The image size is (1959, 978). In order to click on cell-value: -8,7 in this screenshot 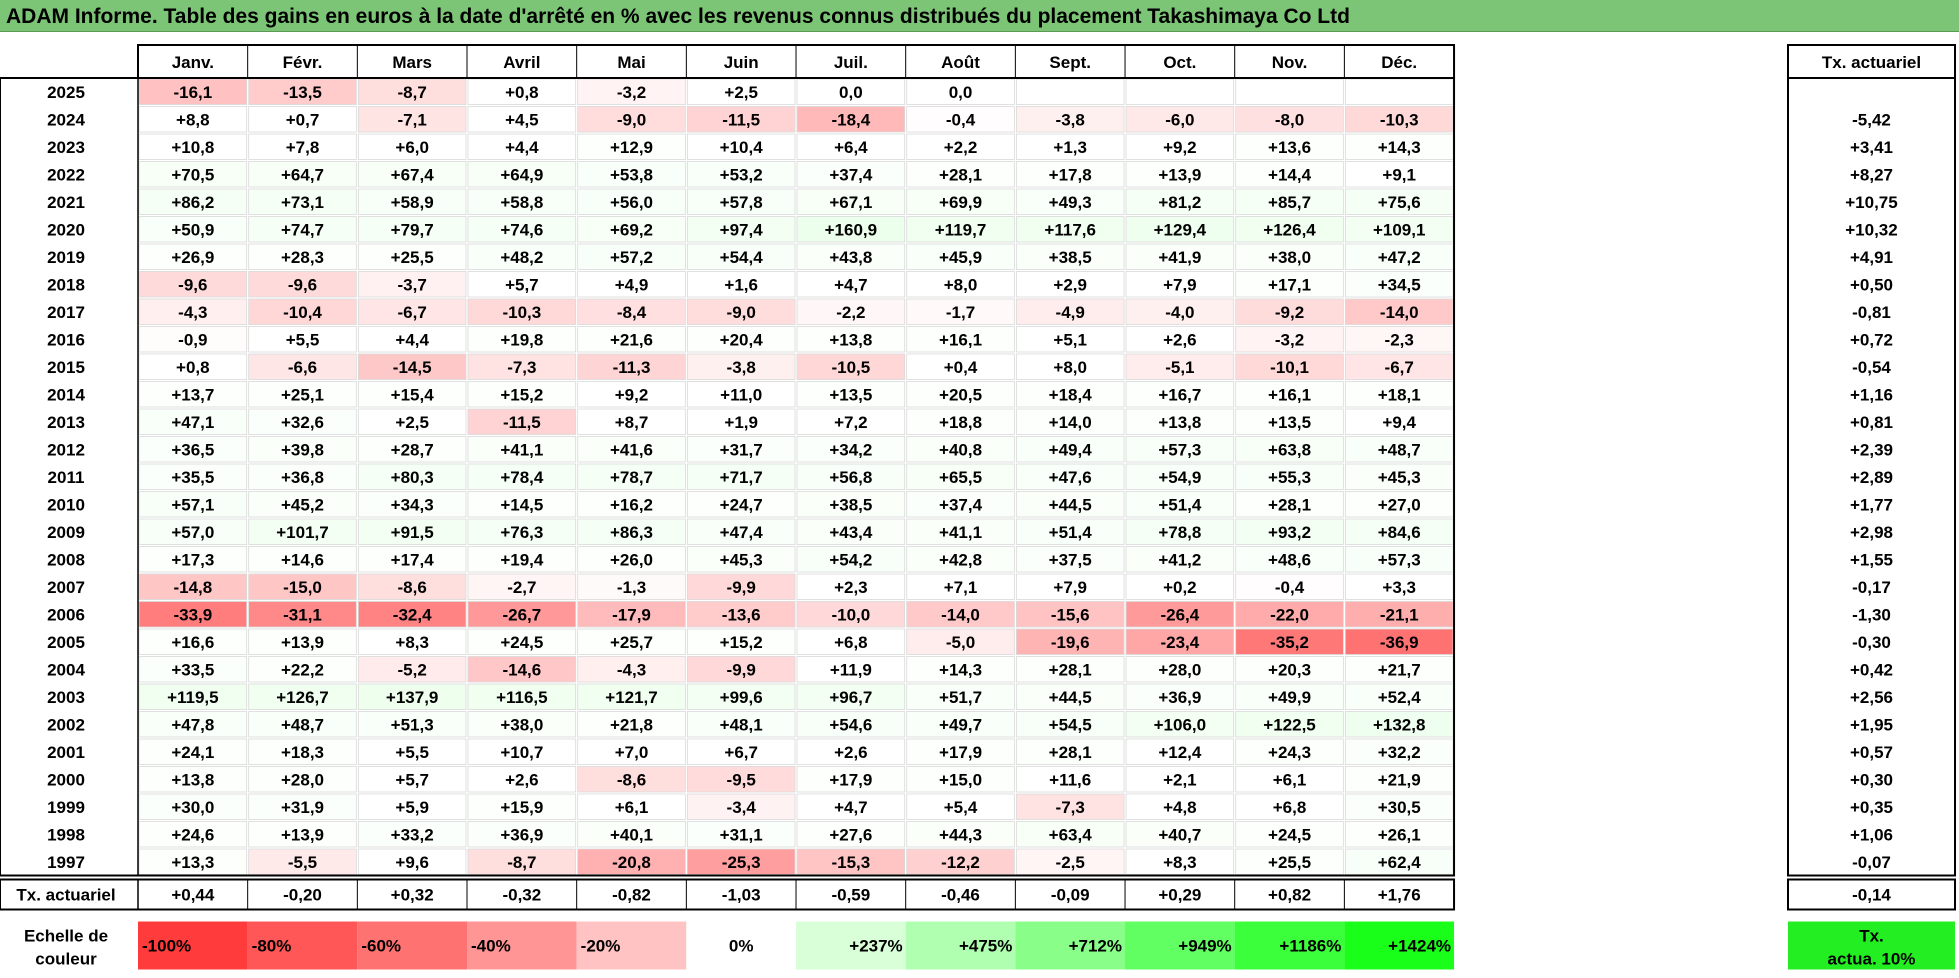, I will do `click(521, 862)`.